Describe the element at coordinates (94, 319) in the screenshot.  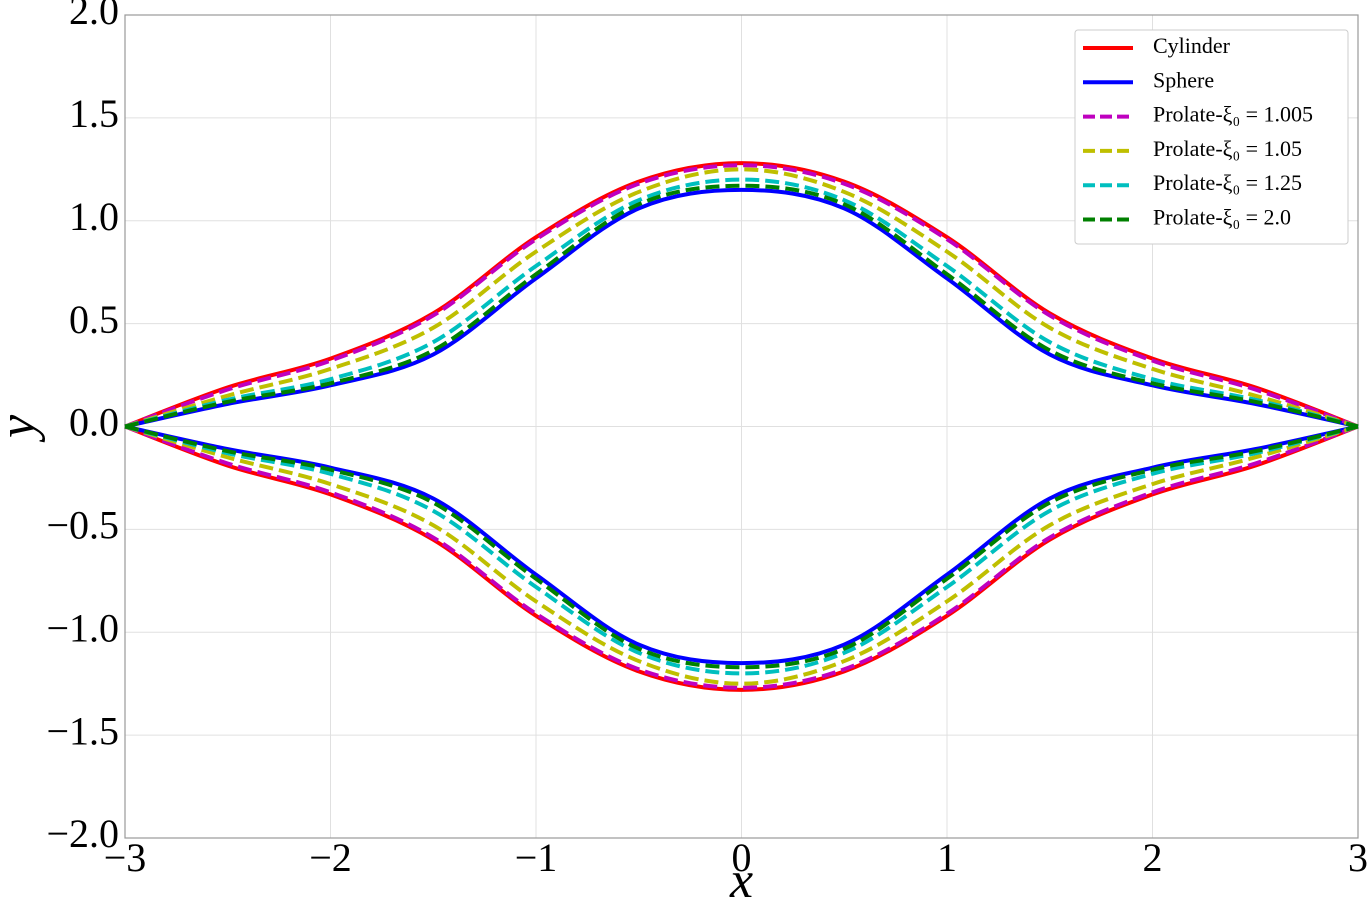
I see `y-tick-label: 0.5` at that location.